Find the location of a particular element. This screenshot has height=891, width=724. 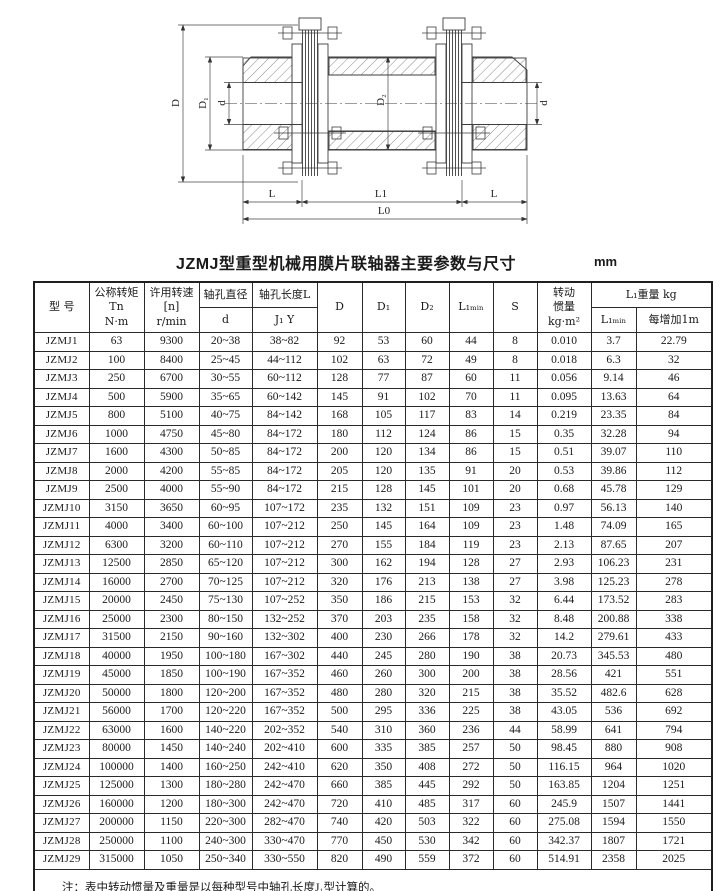

value-cell: 242~470 is located at coordinates (284, 804).